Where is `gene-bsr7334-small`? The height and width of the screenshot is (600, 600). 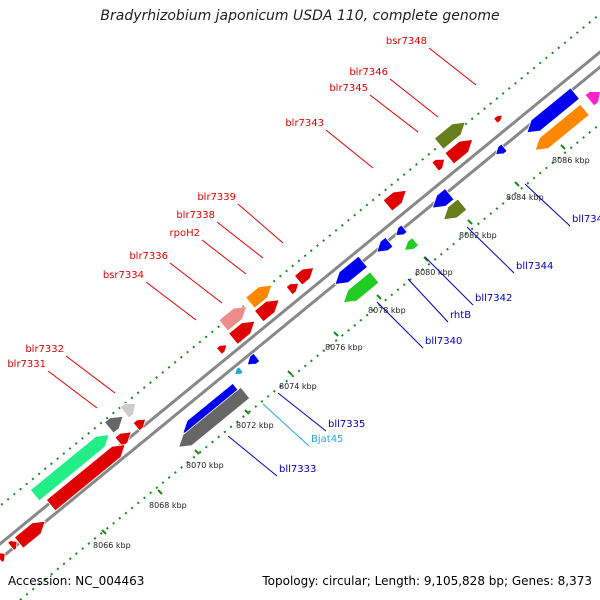 gene-bsr7334-small is located at coordinates (222, 349).